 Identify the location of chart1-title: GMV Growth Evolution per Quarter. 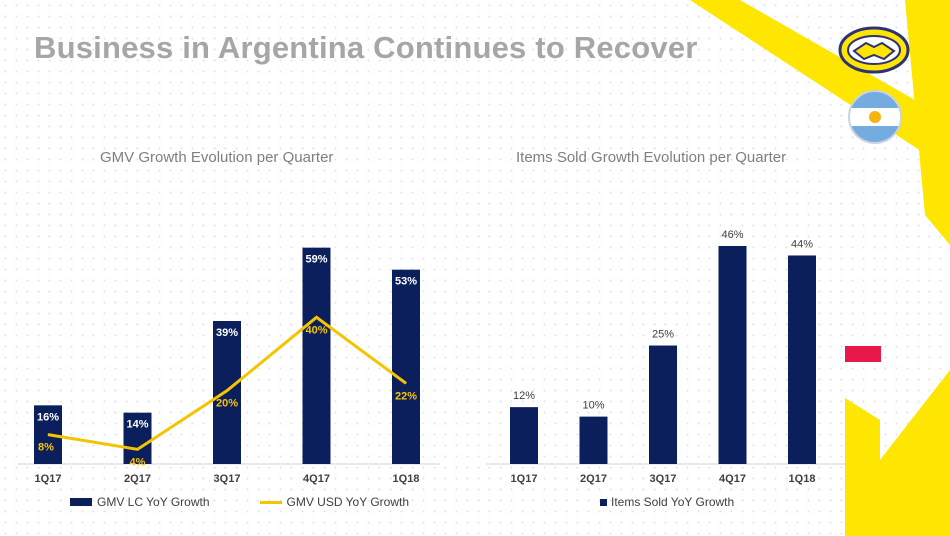
(217, 157).